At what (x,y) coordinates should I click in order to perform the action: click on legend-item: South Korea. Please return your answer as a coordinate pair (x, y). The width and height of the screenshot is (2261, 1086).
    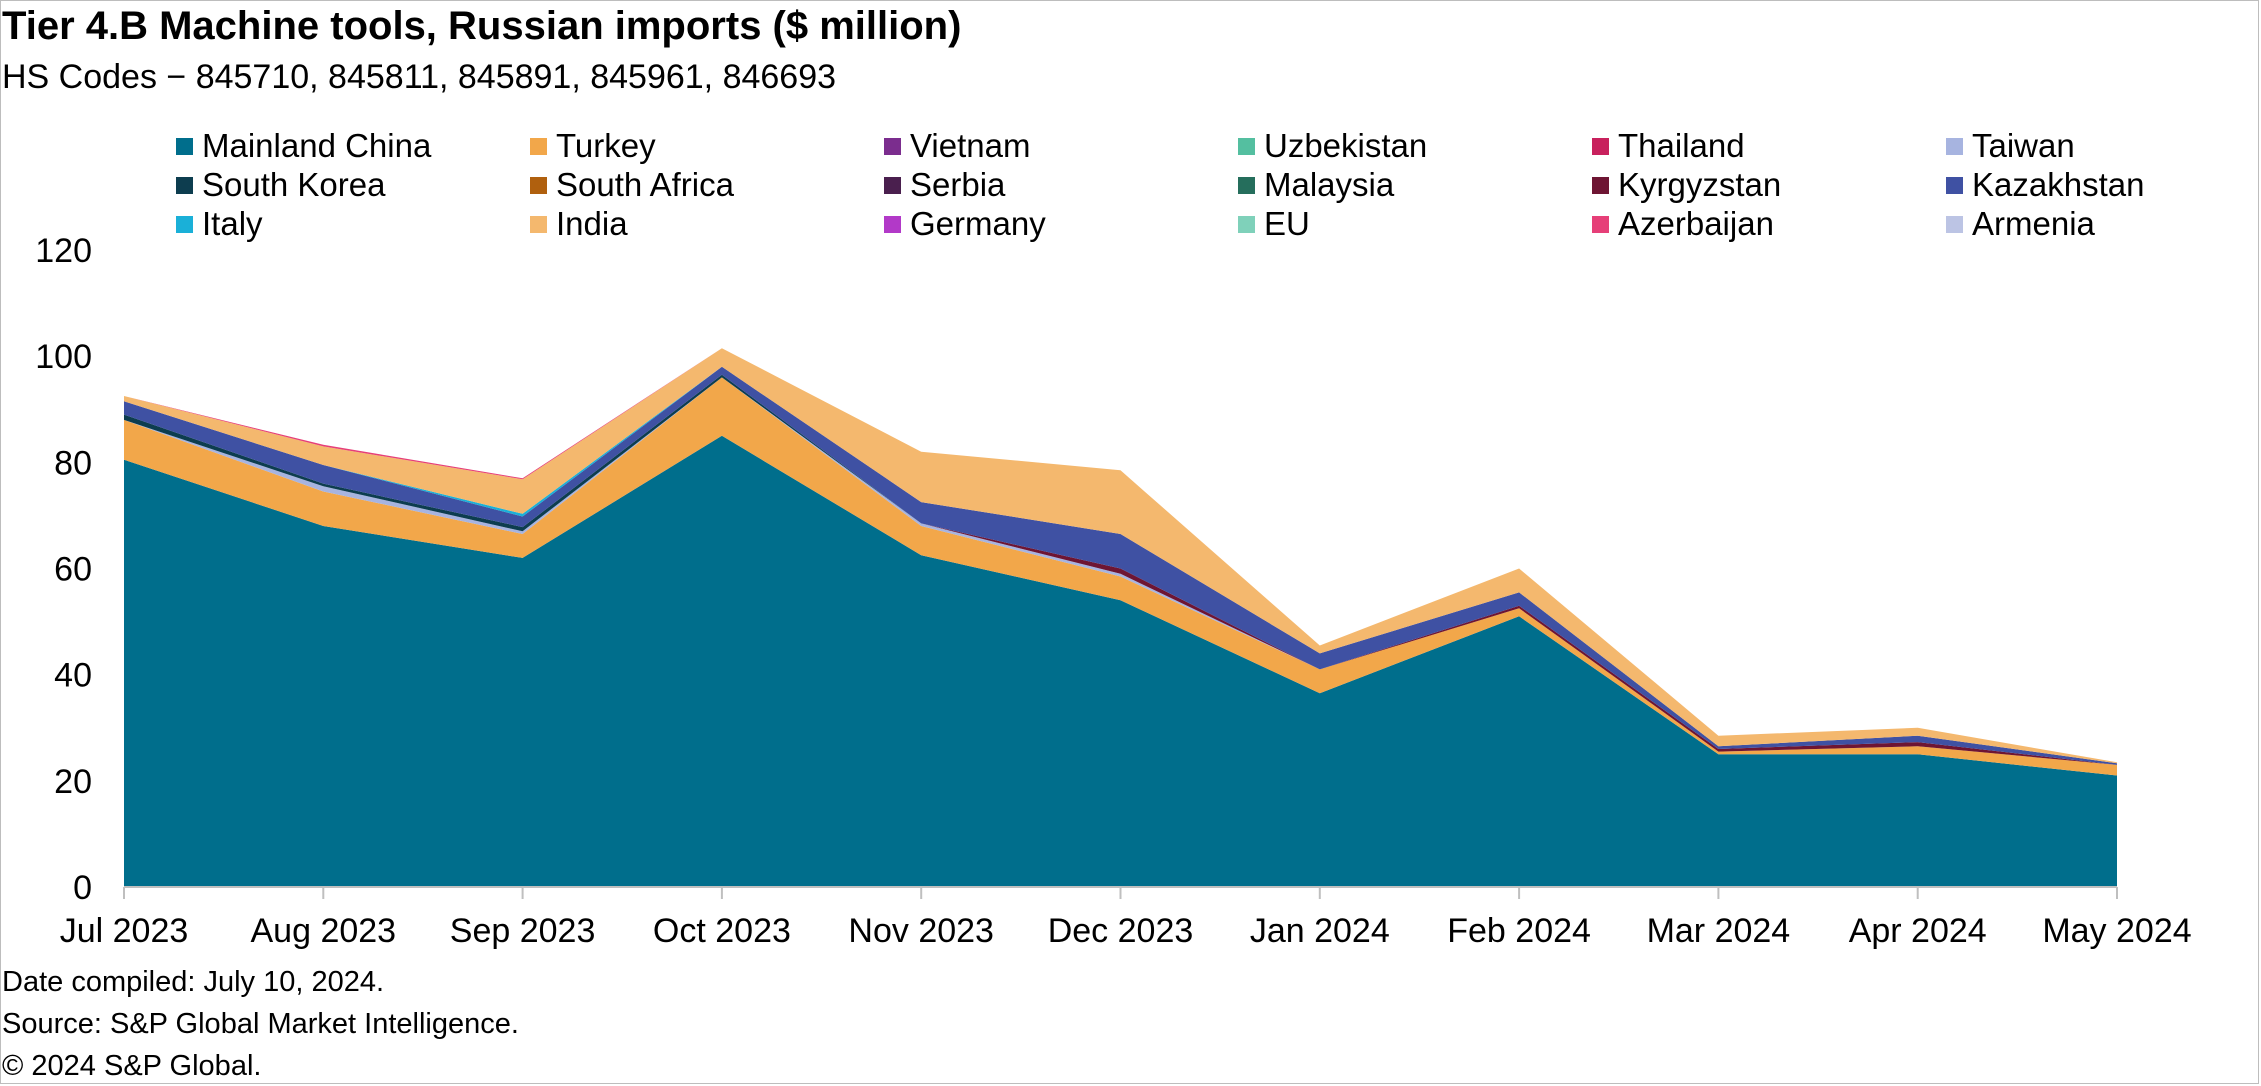
    Looking at the image, I should click on (353, 184).